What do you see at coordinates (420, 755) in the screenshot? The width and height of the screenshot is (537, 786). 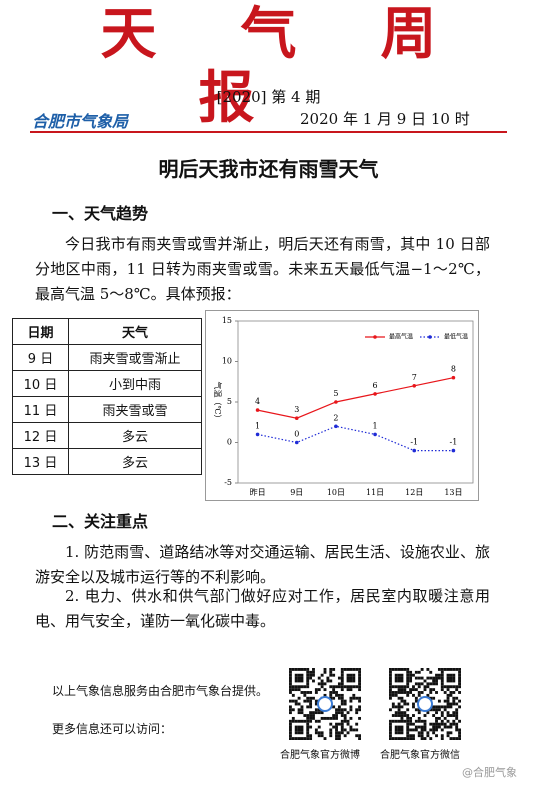 I see `qr-caption: 合肥气象官方微信` at bounding box center [420, 755].